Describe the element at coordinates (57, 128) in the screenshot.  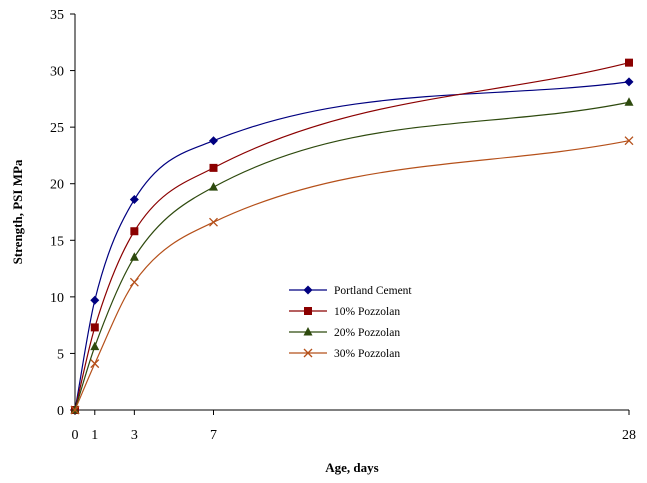
I see `y-tick-label: 25` at that location.